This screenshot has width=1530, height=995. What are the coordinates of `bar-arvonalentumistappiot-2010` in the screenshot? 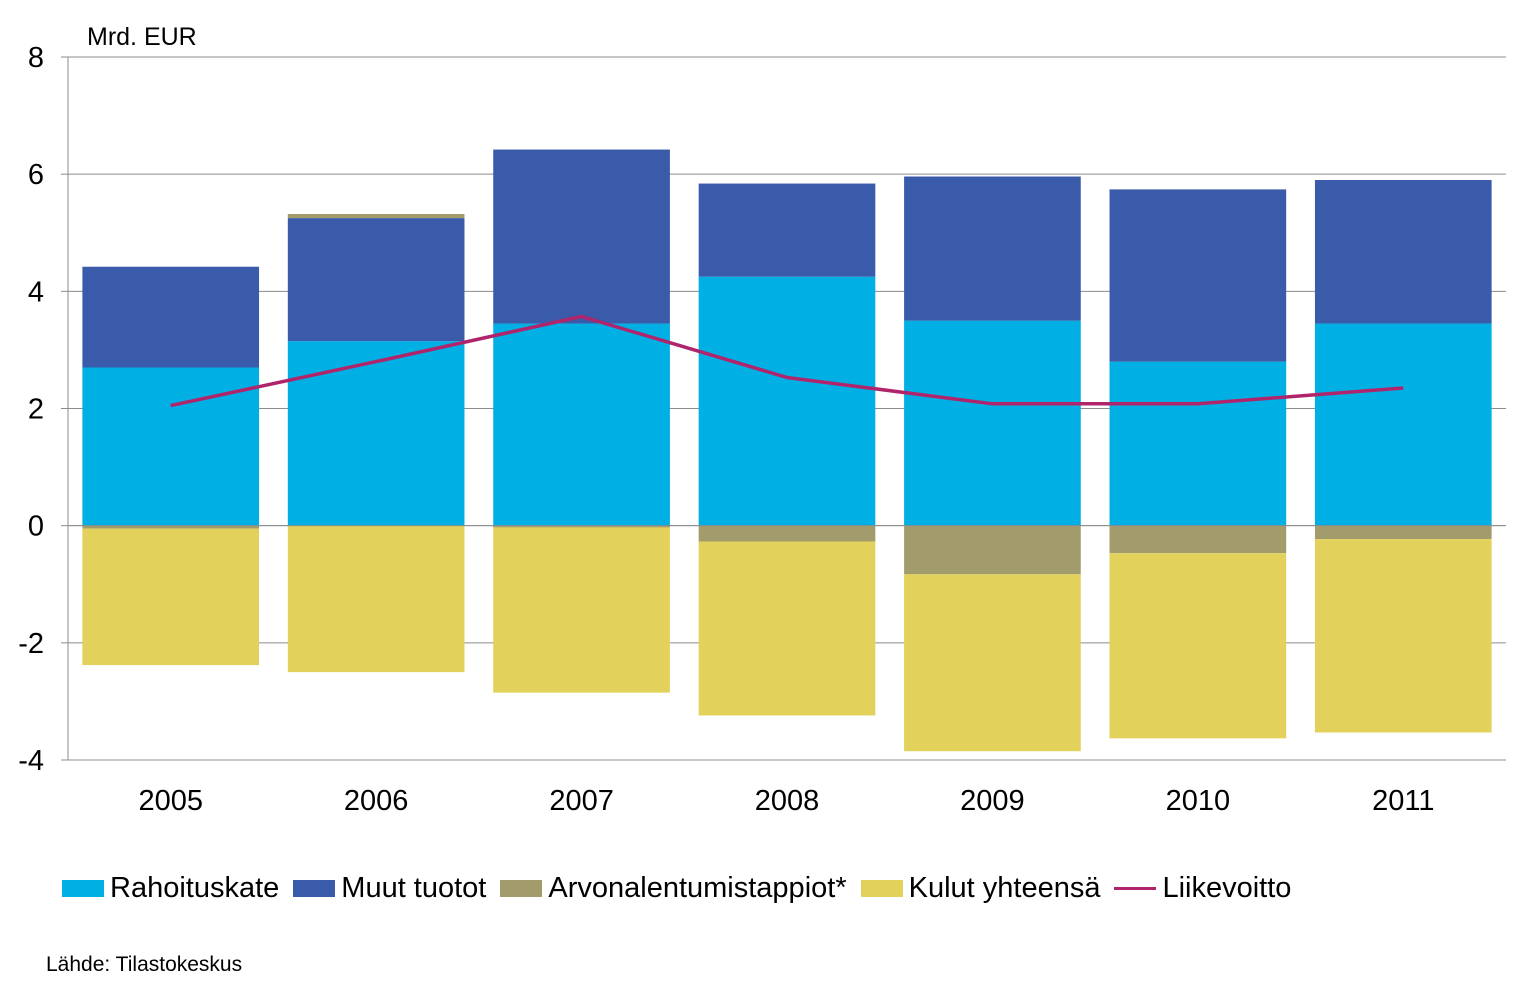 It's located at (1198, 539).